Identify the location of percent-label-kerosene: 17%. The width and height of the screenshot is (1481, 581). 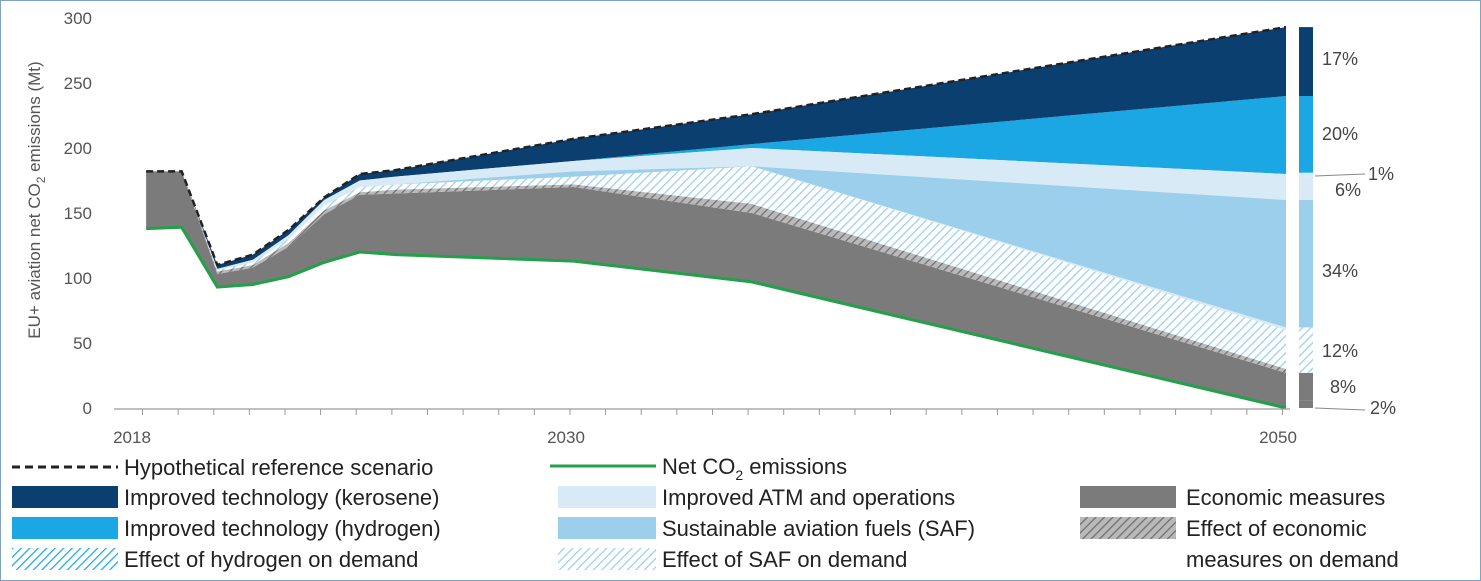
(1340, 59).